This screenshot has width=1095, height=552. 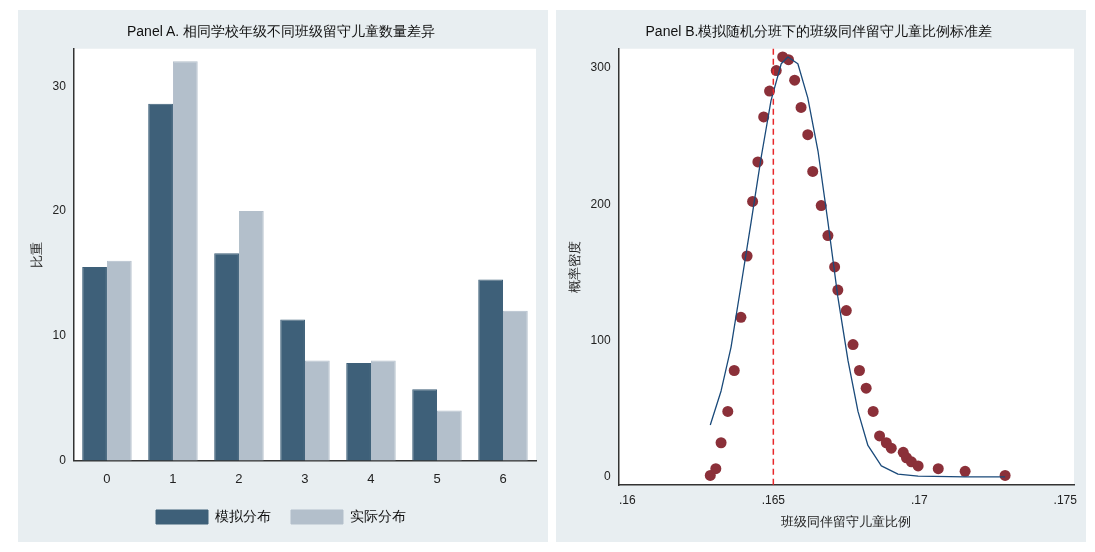 What do you see at coordinates (919, 499) in the screenshot?
I see `x-tick-label: .17` at bounding box center [919, 499].